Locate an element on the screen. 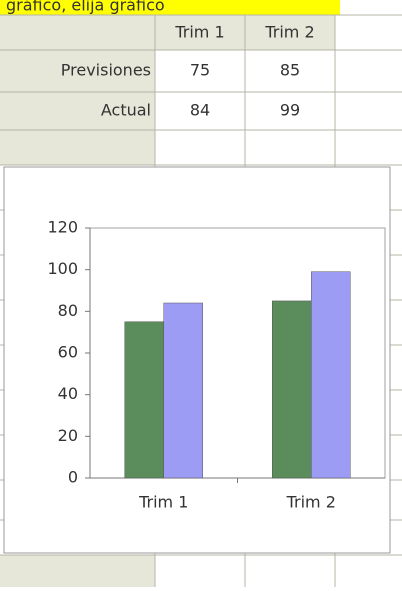  row-header-col is located at coordinates (77, 90).